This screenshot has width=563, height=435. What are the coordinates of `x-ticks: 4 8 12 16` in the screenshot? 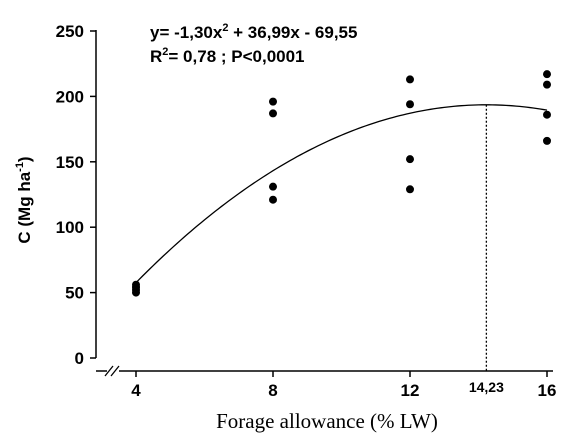 It's located at (343, 385).